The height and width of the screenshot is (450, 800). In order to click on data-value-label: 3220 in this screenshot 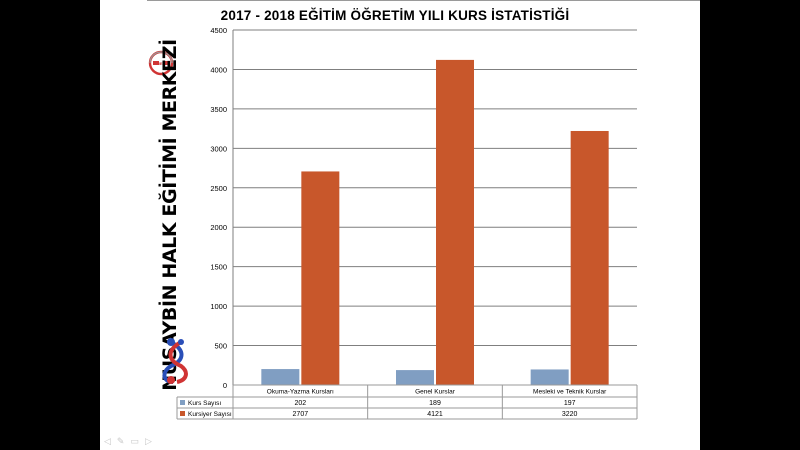, I will do `click(570, 414)`.